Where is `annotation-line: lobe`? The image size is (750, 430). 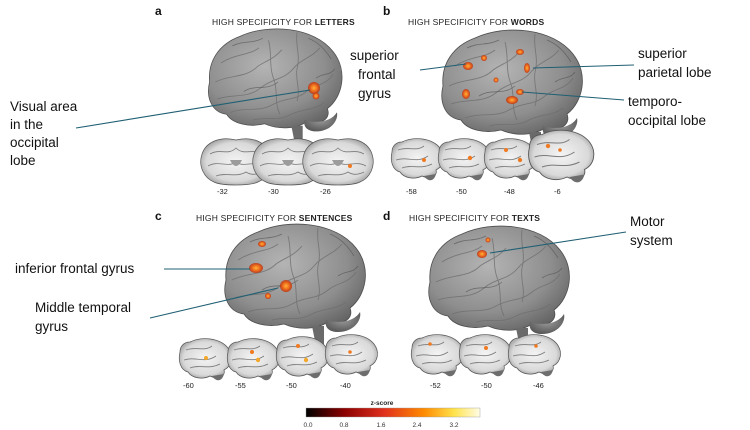
annotation-line: lobe is located at coordinates (23, 160).